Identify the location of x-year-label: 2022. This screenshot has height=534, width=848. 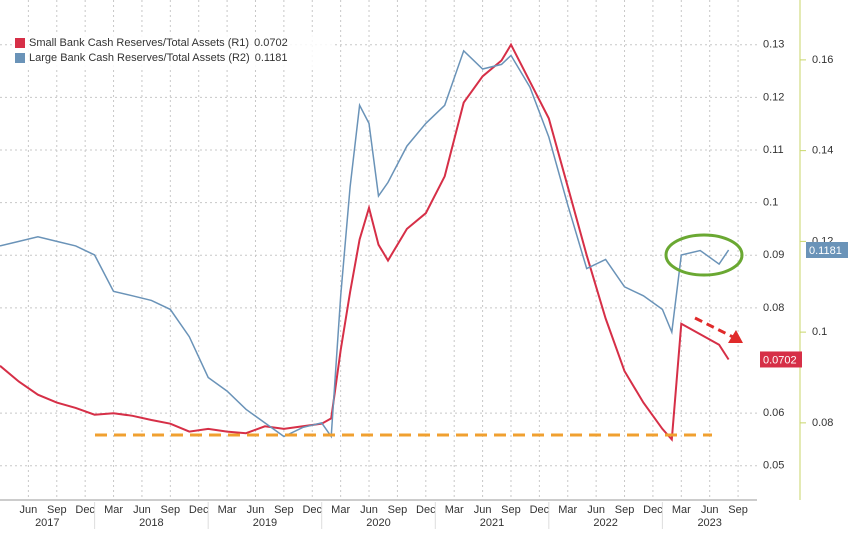
(605, 523).